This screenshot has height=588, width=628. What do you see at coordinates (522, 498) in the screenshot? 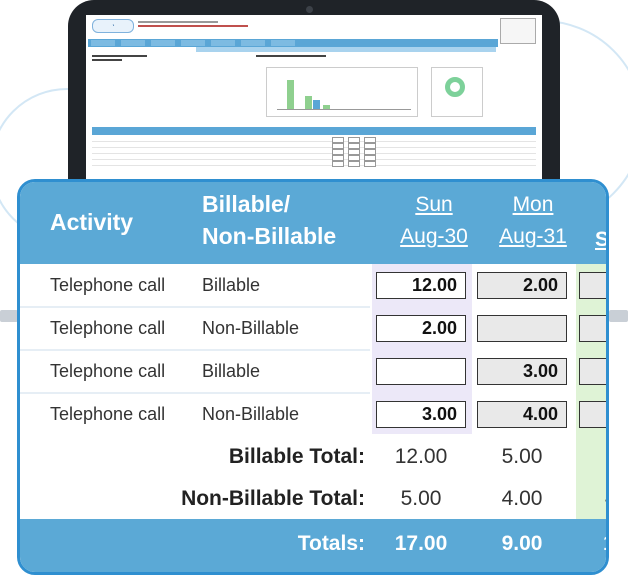
I see `non-billable-total-mon: 4.00` at bounding box center [522, 498].